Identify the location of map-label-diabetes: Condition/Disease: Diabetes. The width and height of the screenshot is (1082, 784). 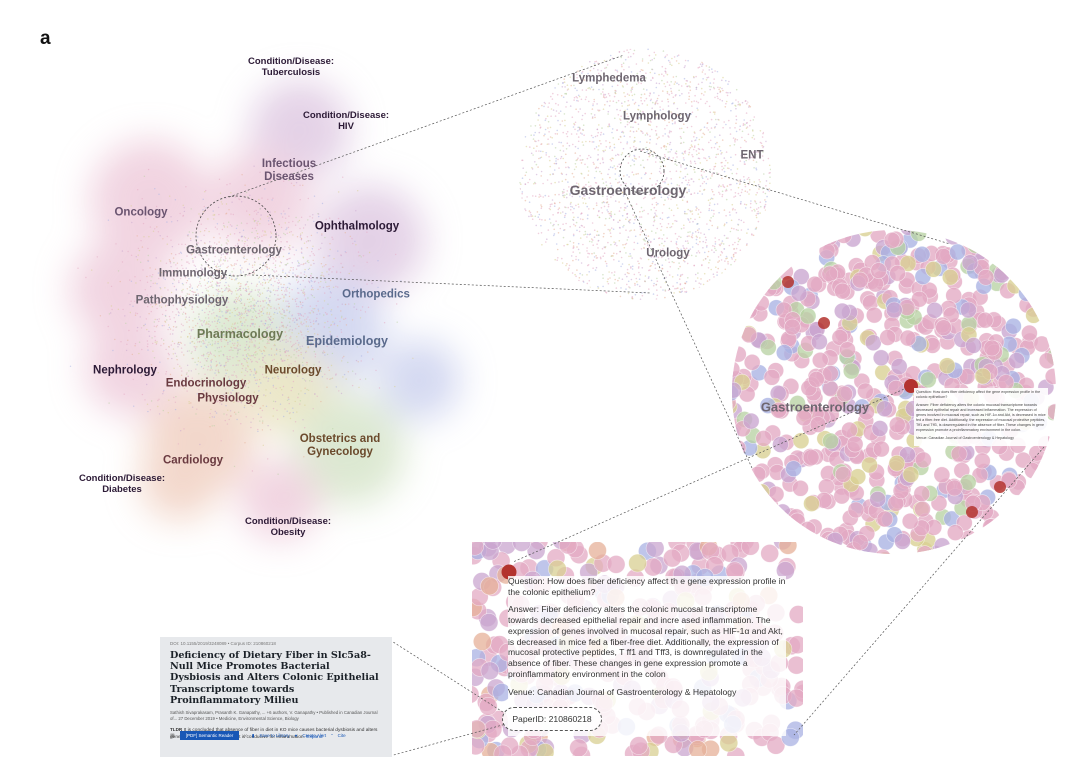
(122, 484).